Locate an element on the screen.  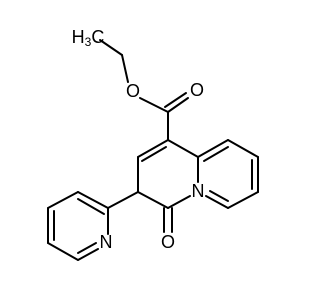
methyl-label: H3C is located at coordinates (88, 38).